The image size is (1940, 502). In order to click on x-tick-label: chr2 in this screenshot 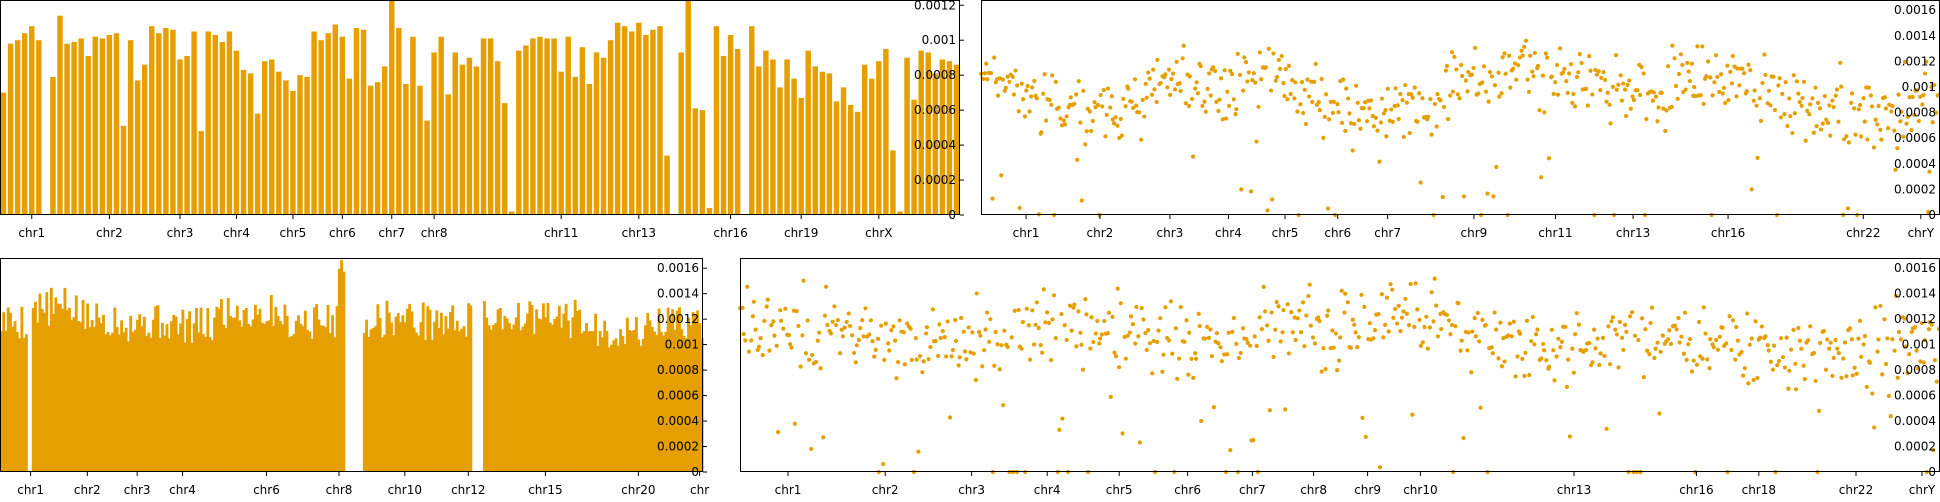, I will do `click(1100, 233)`.